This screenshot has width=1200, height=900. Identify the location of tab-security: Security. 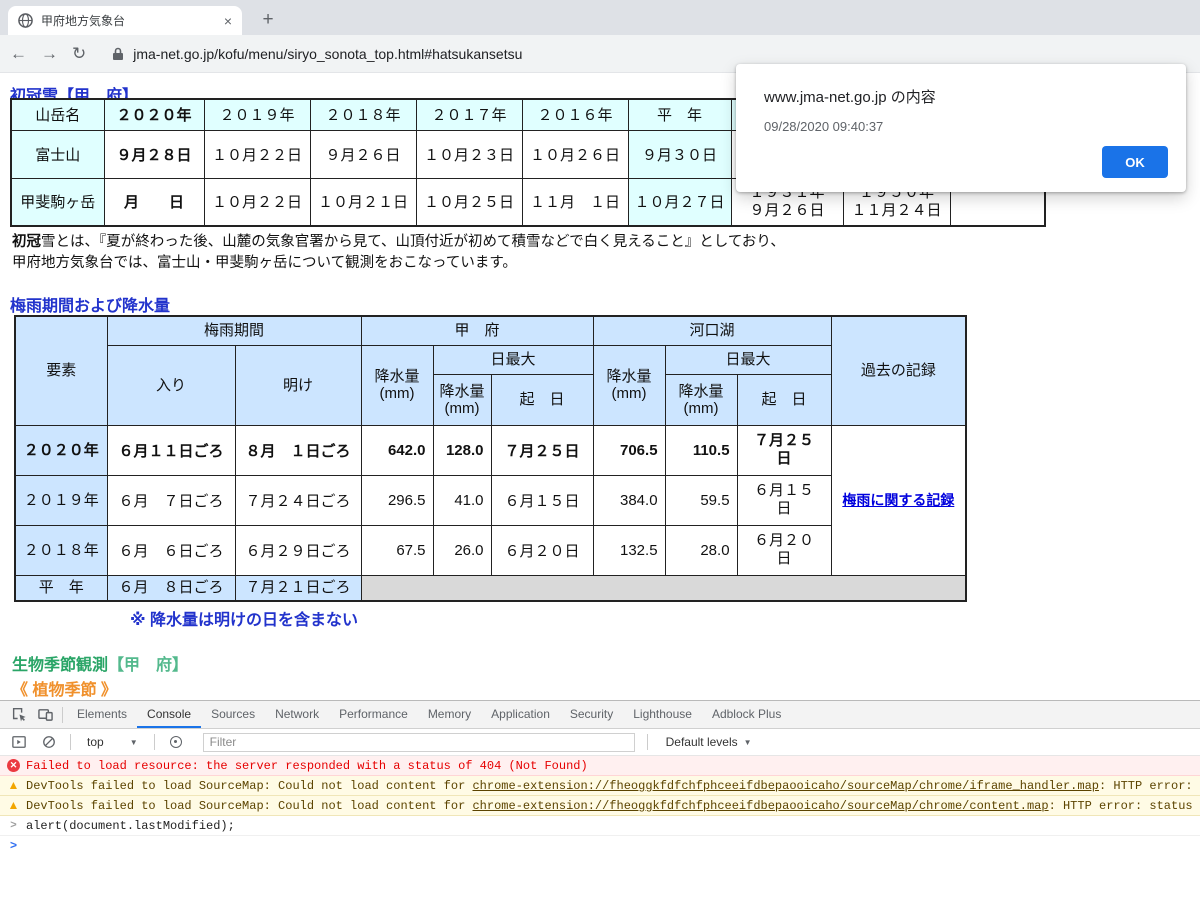
(591, 714).